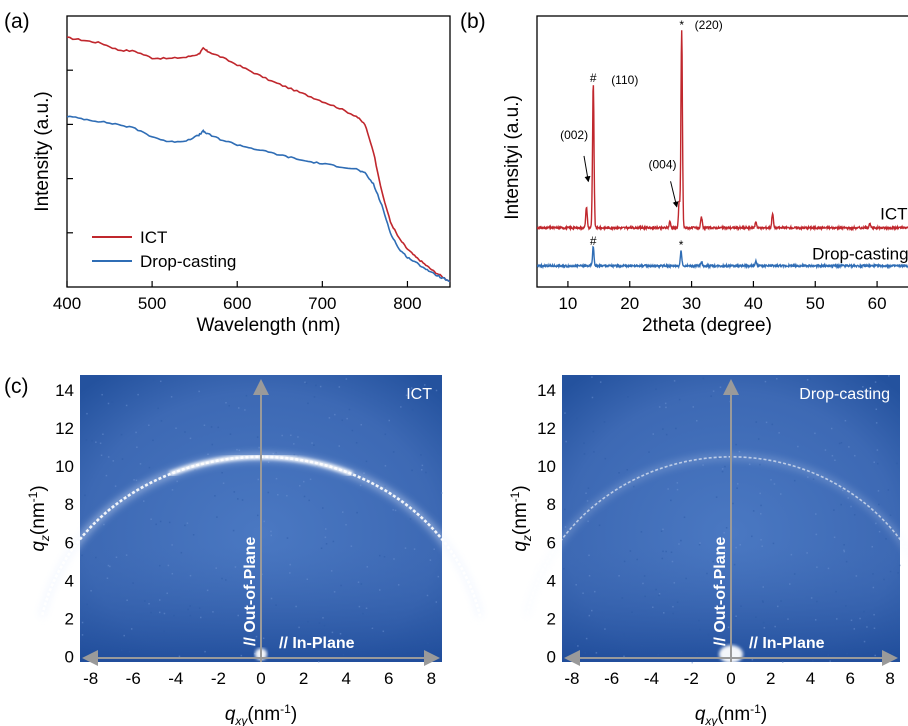  What do you see at coordinates (574, 135) in the screenshot?
I see `peak-annotation: (002)` at bounding box center [574, 135].